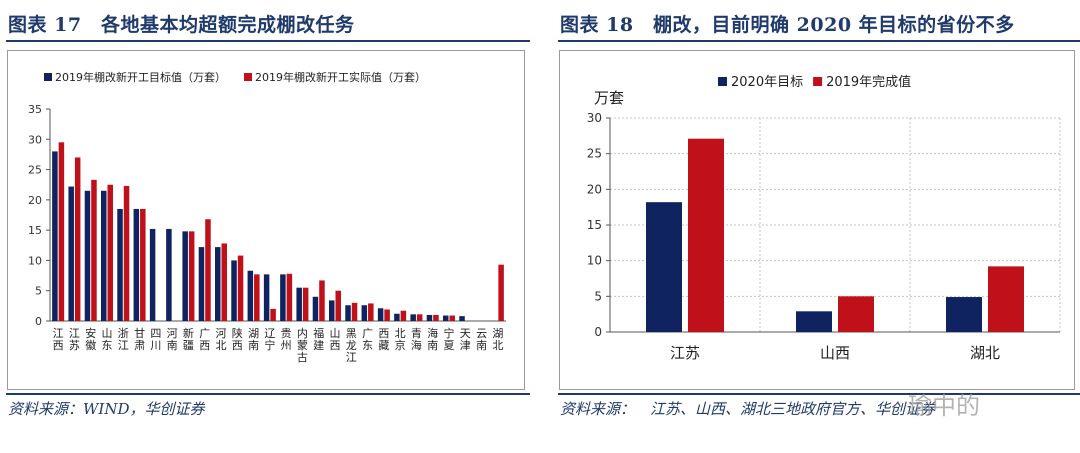 This screenshot has width=1080, height=453. What do you see at coordinates (38, 291) in the screenshot?
I see `y-tick-label-1: 5` at bounding box center [38, 291].